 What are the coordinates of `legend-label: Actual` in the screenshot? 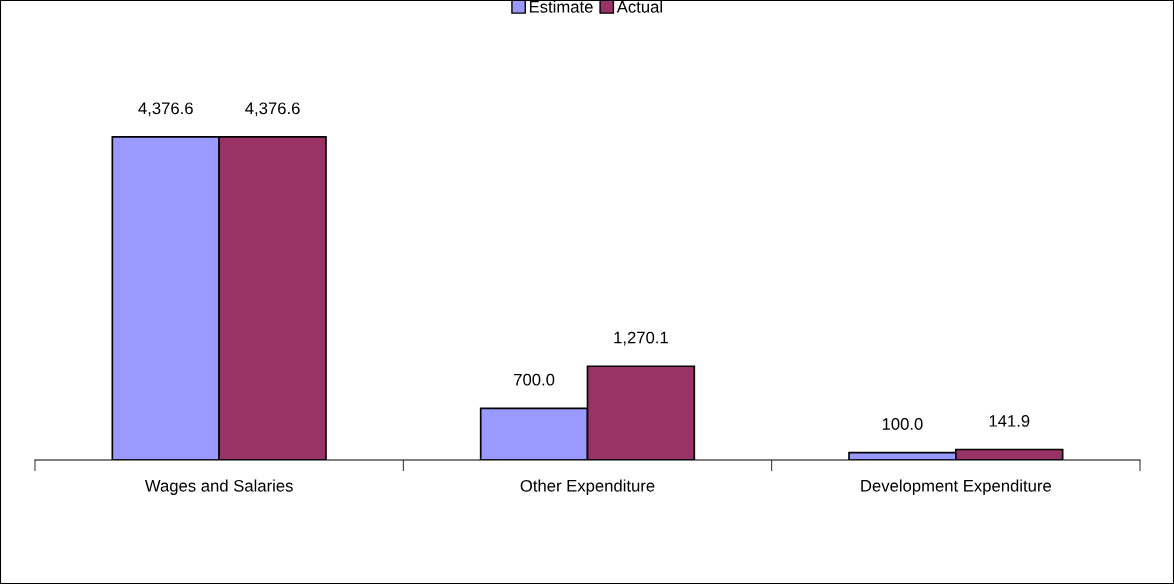 It's located at (639, 6).